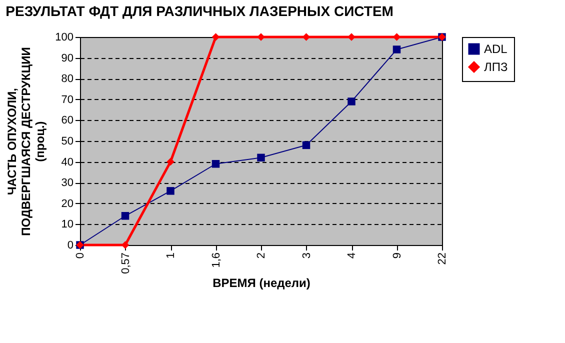  Describe the element at coordinates (80, 255) in the screenshot. I see `x-tick-label: 0` at that location.